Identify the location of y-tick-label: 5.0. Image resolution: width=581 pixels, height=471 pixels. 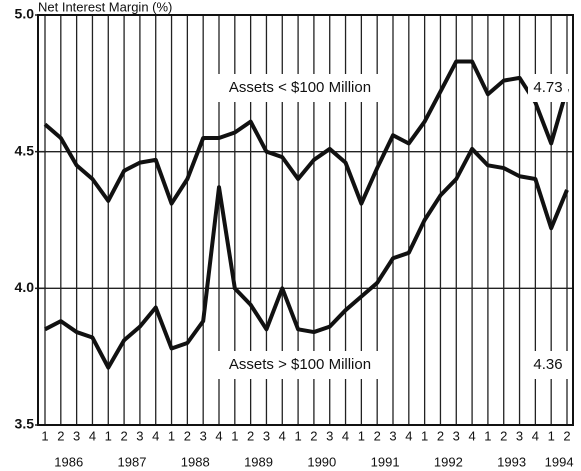
(25, 14).